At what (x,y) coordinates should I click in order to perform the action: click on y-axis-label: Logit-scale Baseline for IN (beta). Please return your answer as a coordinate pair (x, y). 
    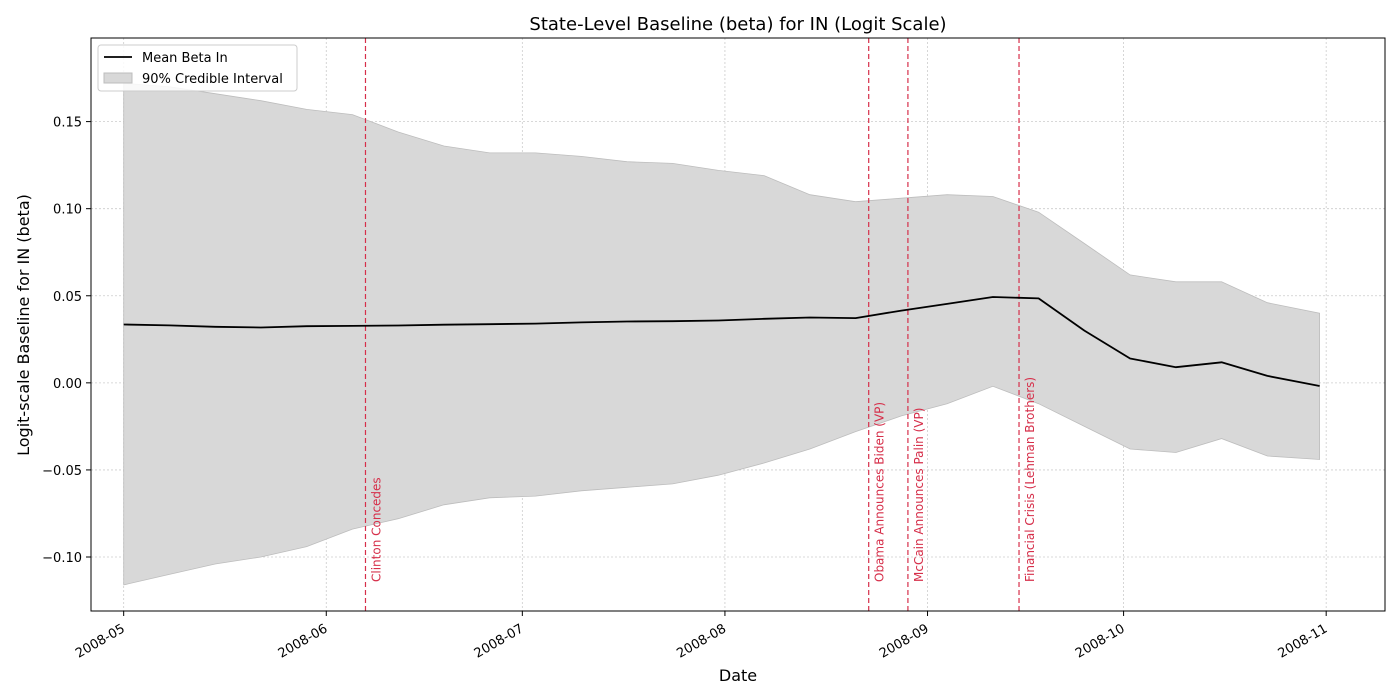
    Looking at the image, I should click on (23, 325).